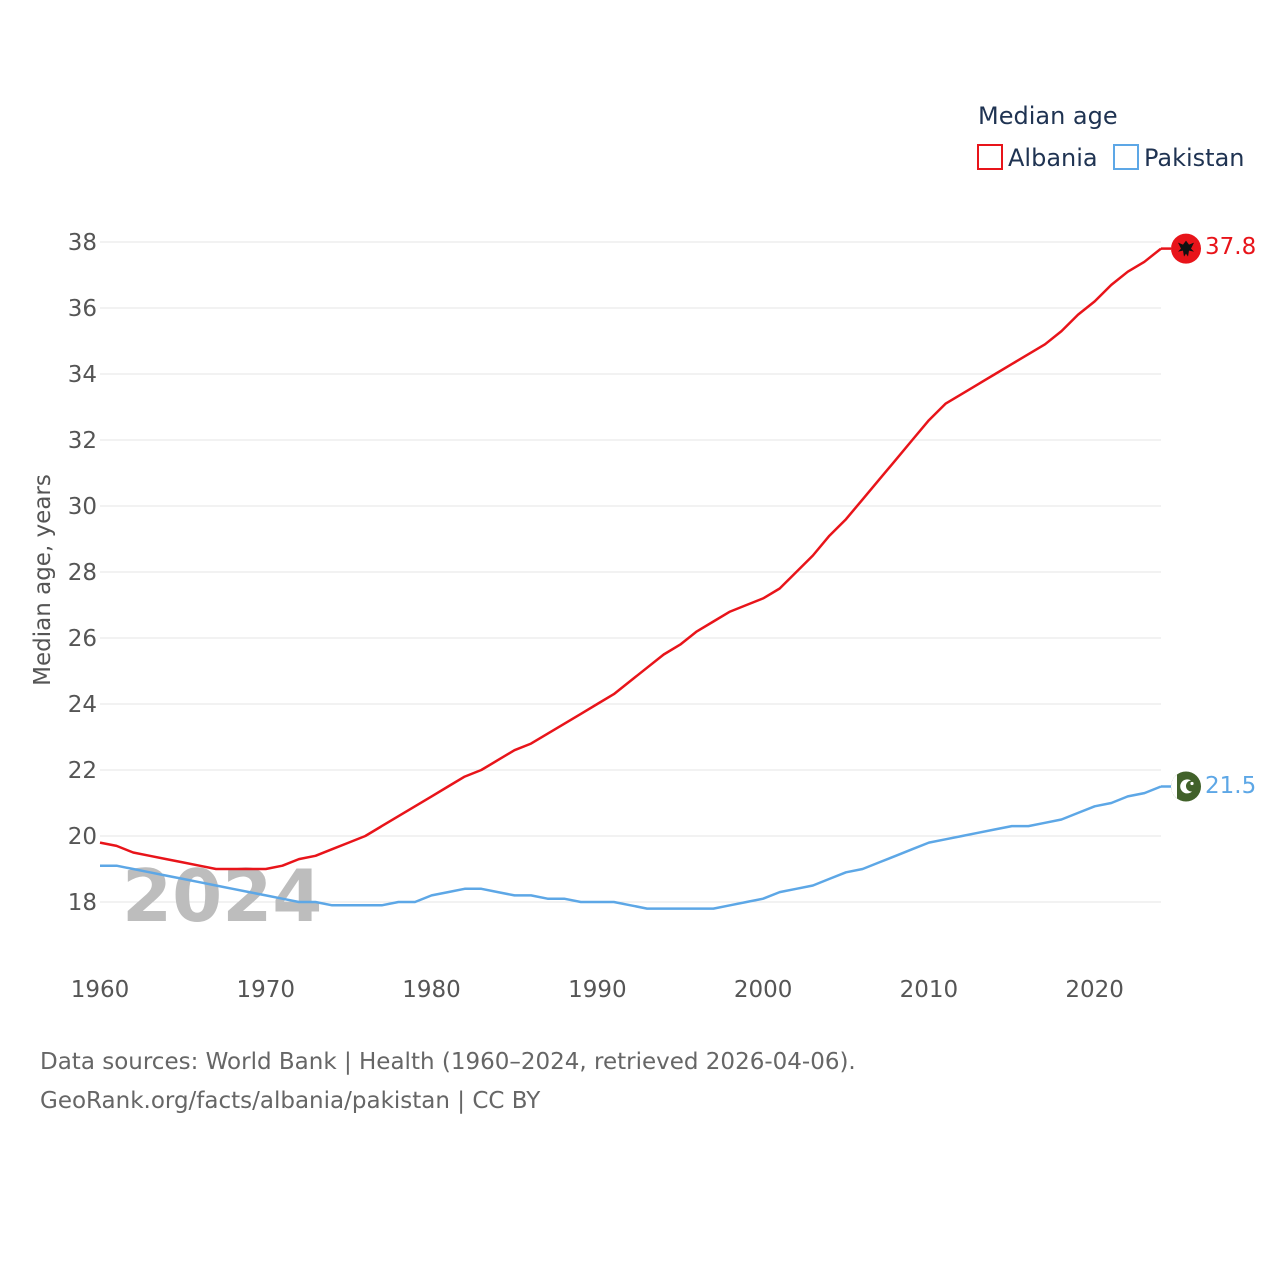 The image size is (1280, 1280). Describe the element at coordinates (266, 990) in the screenshot. I see `x-tick-label: 1970` at that location.